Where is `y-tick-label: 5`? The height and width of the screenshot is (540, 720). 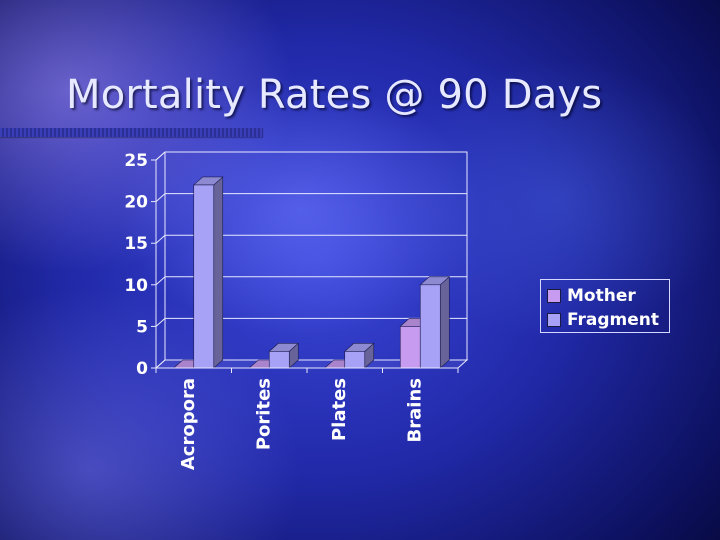
y-tick-label: 5 is located at coordinates (142, 327).